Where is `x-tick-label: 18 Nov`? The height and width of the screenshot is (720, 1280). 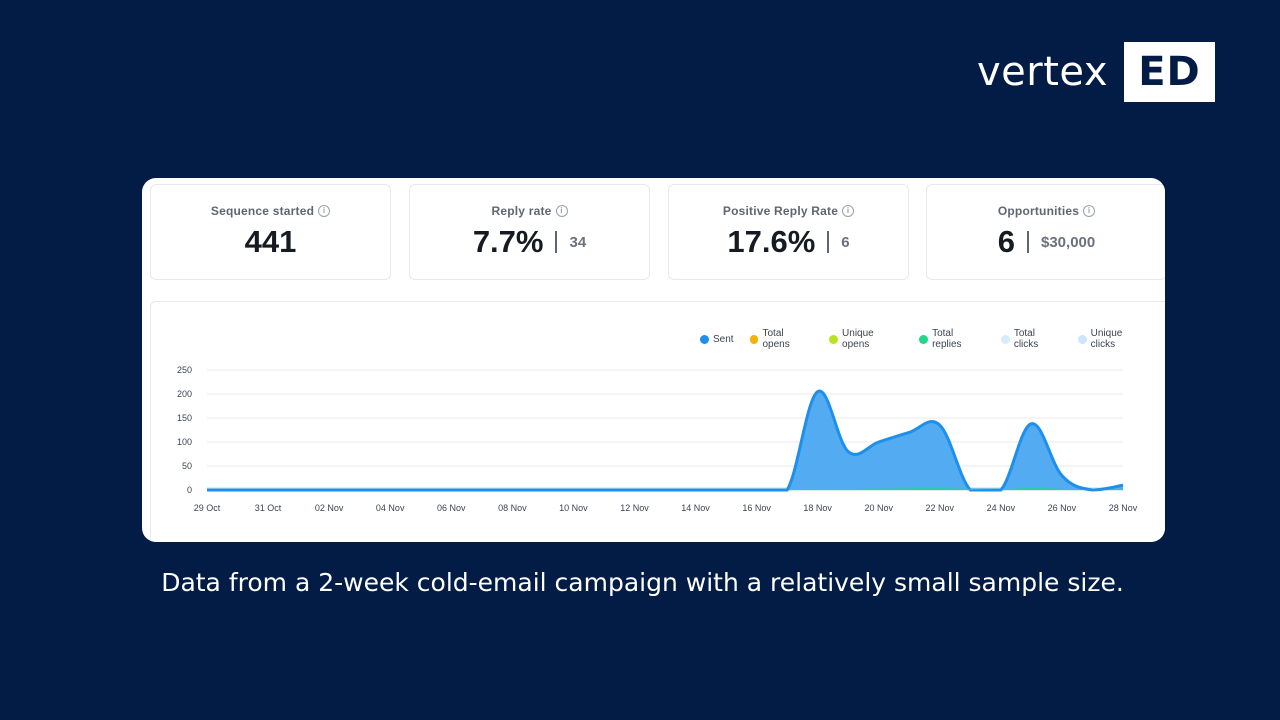 x-tick-label: 18 Nov is located at coordinates (817, 508).